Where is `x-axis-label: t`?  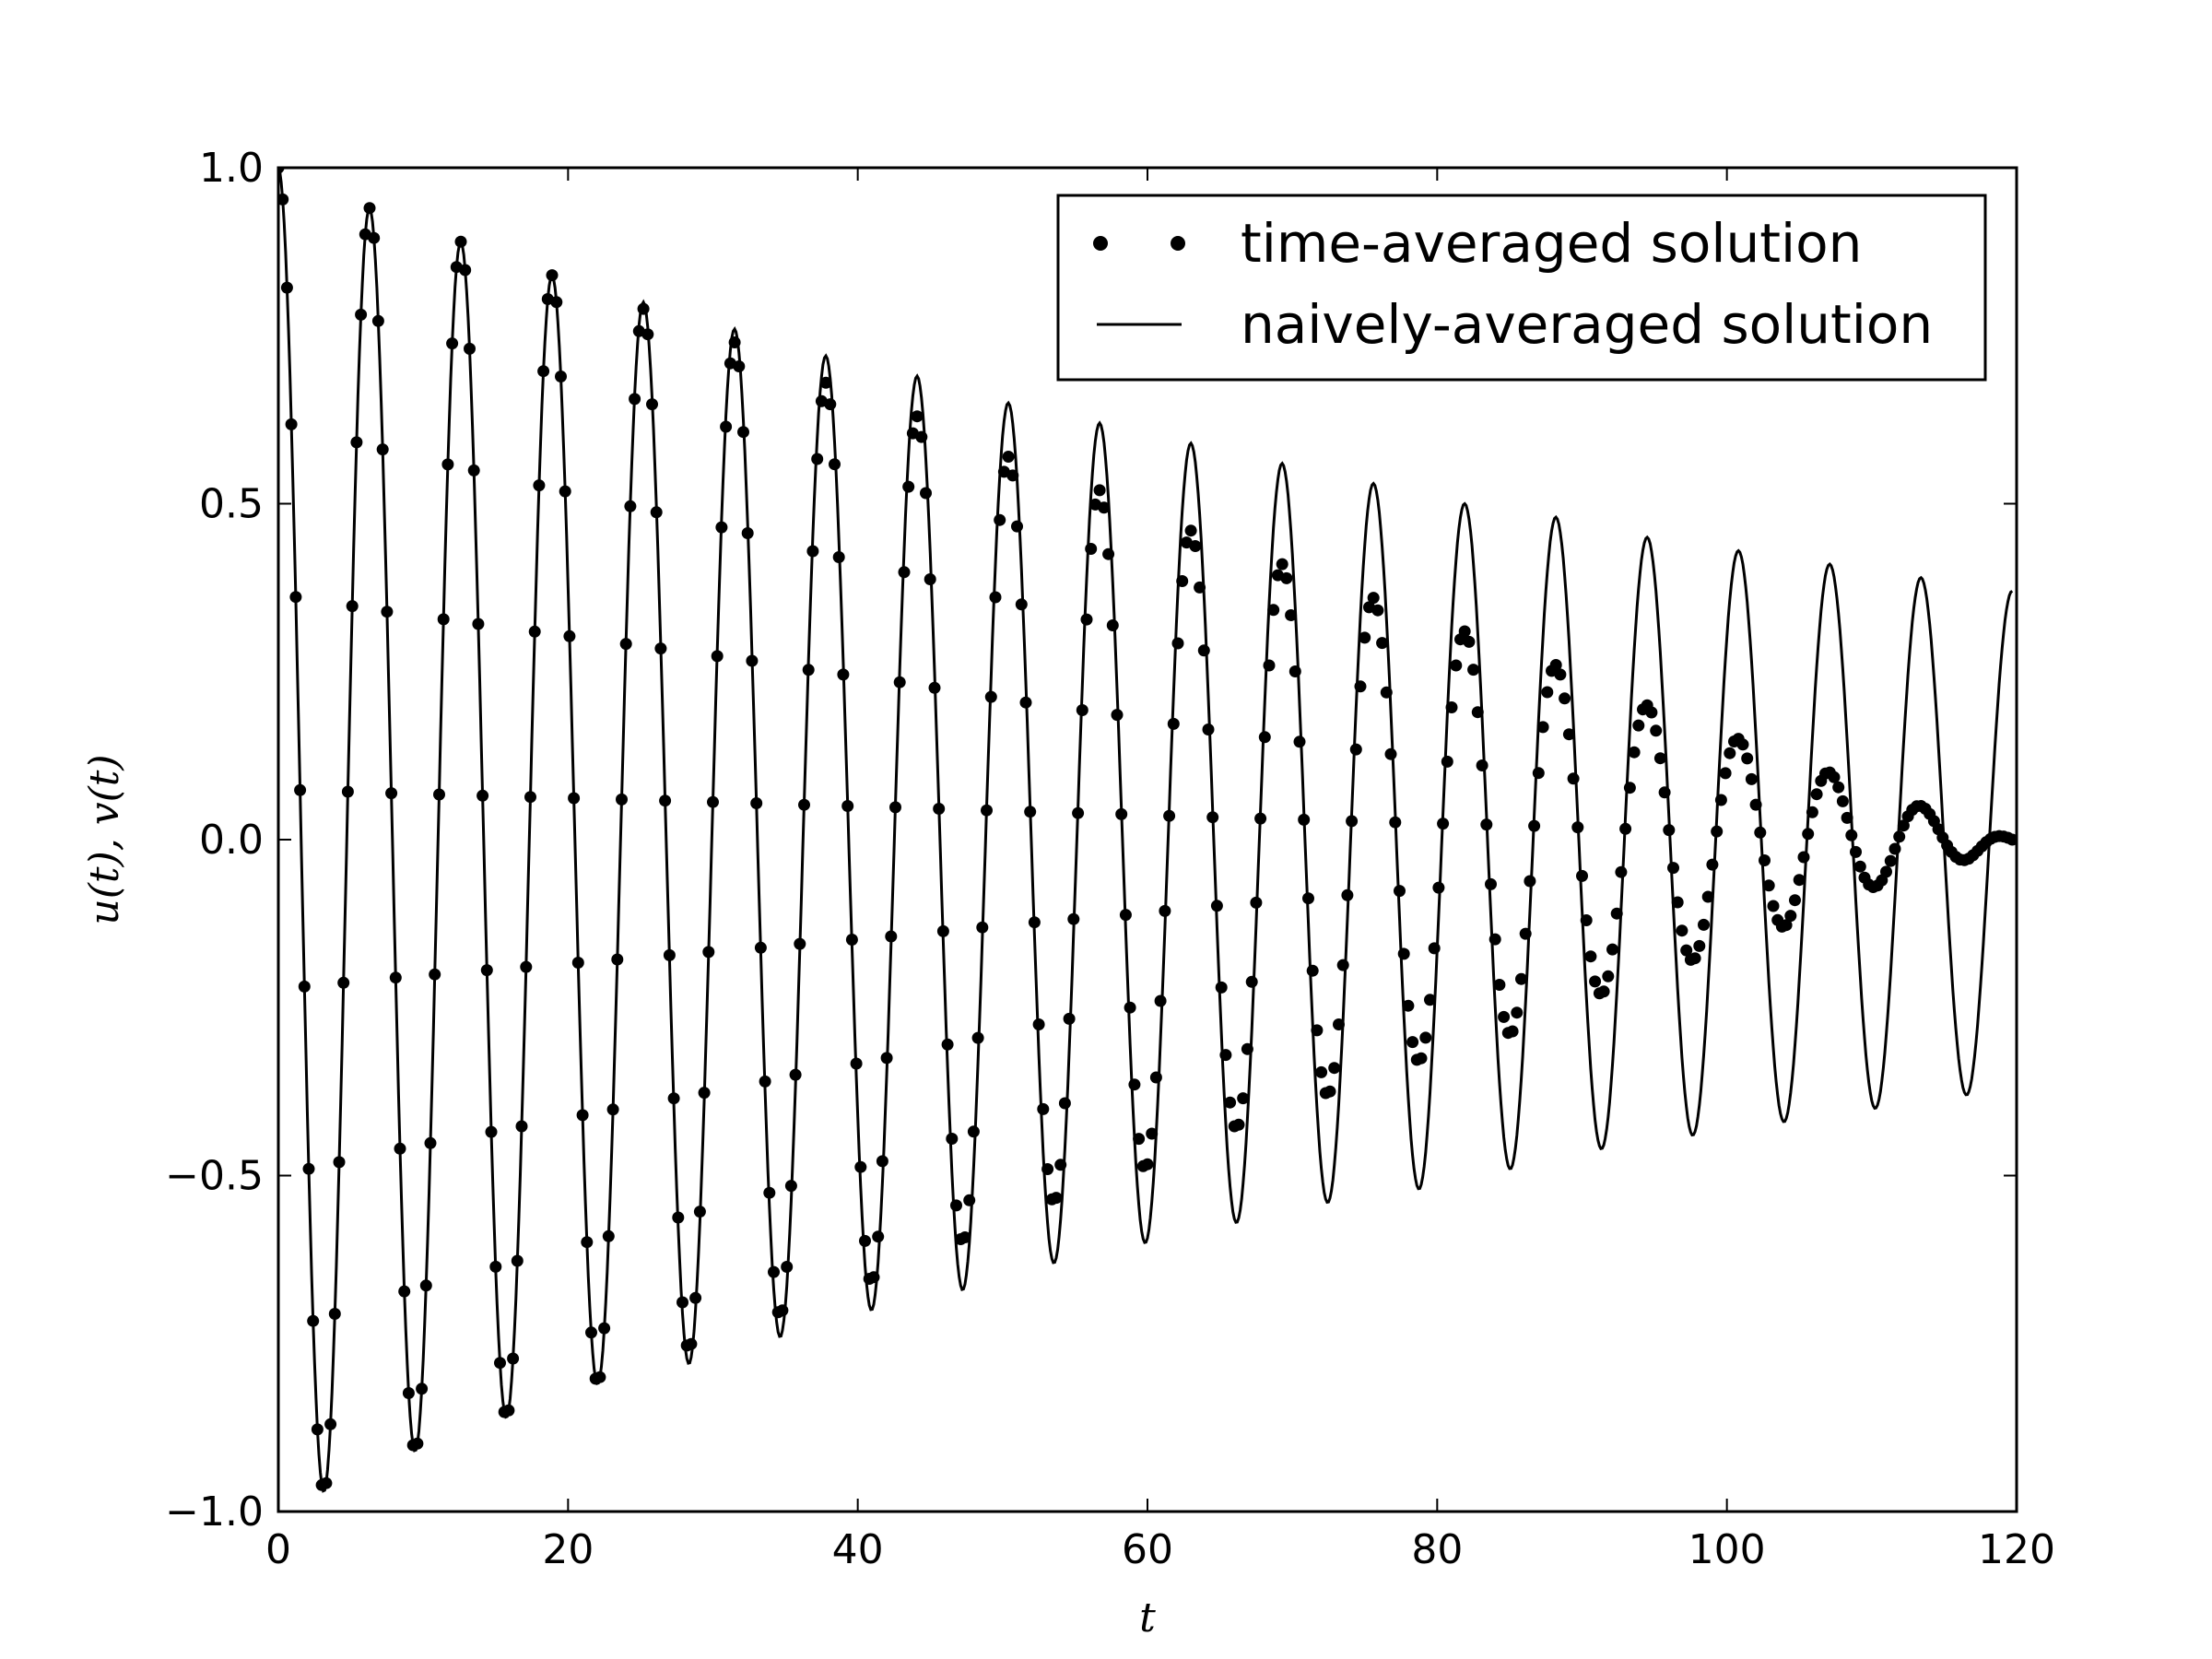 x-axis-label: t is located at coordinates (1147, 1617).